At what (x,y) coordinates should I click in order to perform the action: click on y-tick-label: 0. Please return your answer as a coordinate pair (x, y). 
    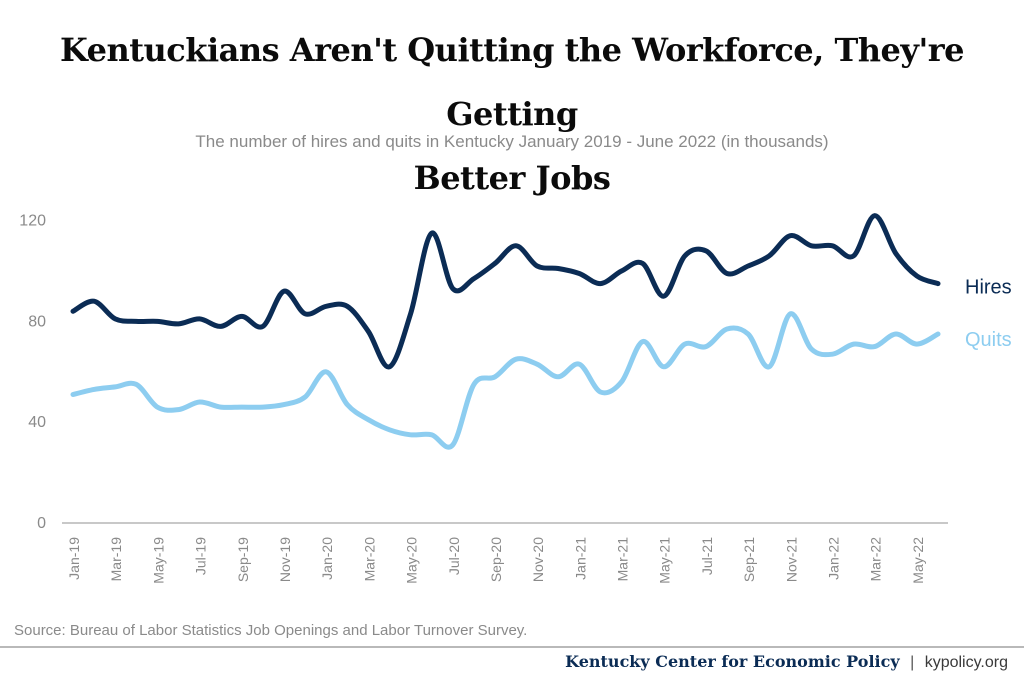
    Looking at the image, I should click on (41, 523).